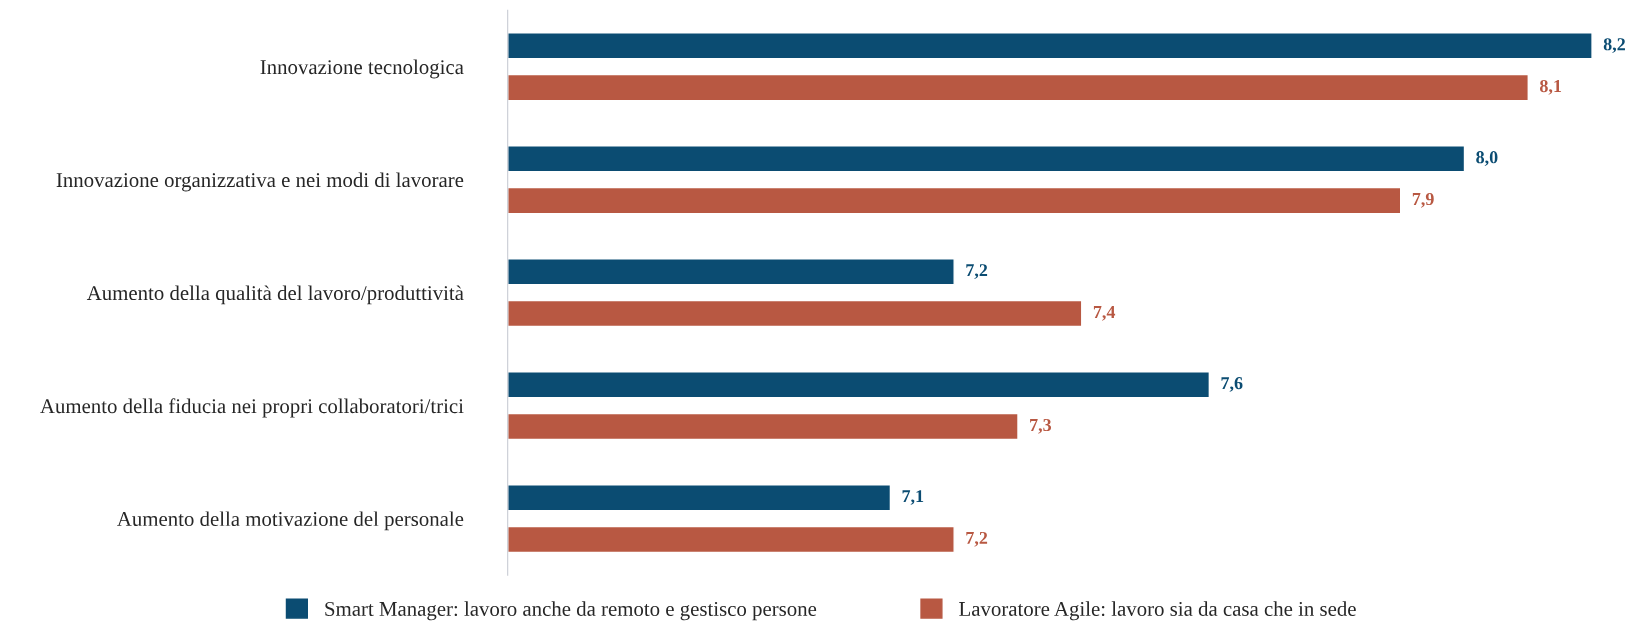 This screenshot has width=1643, height=639. I want to click on data-label: 7,1, so click(913, 497).